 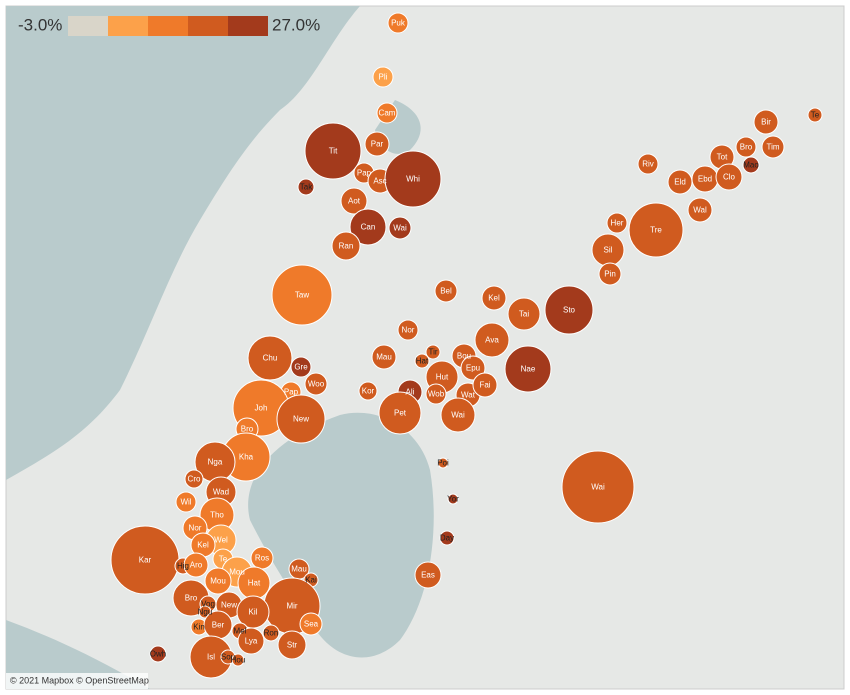 I want to click on bubble-label: Isl, so click(x=211, y=657).